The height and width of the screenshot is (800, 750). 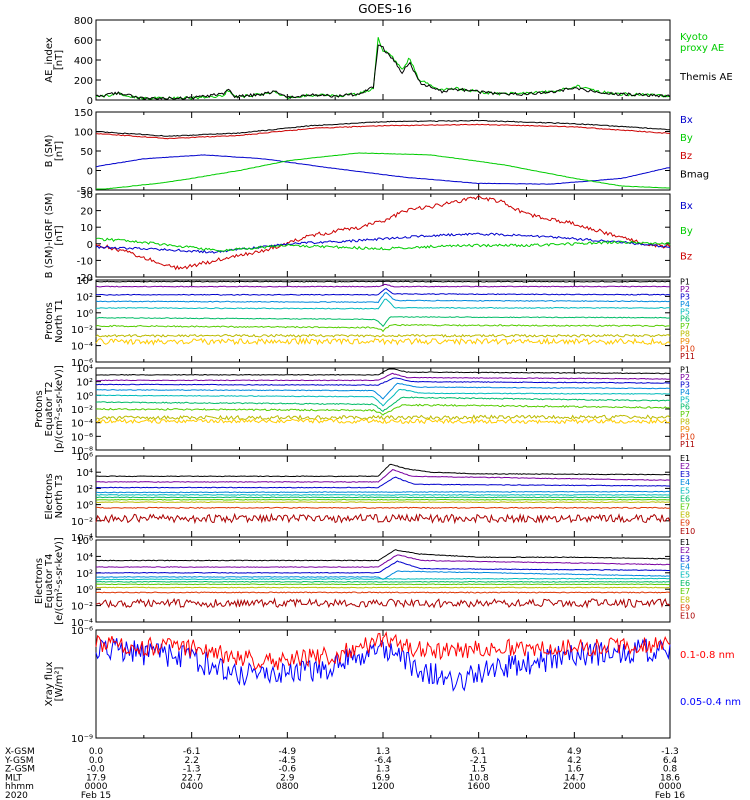 I want to click on ephemeris-value: 1600, so click(x=478, y=787).